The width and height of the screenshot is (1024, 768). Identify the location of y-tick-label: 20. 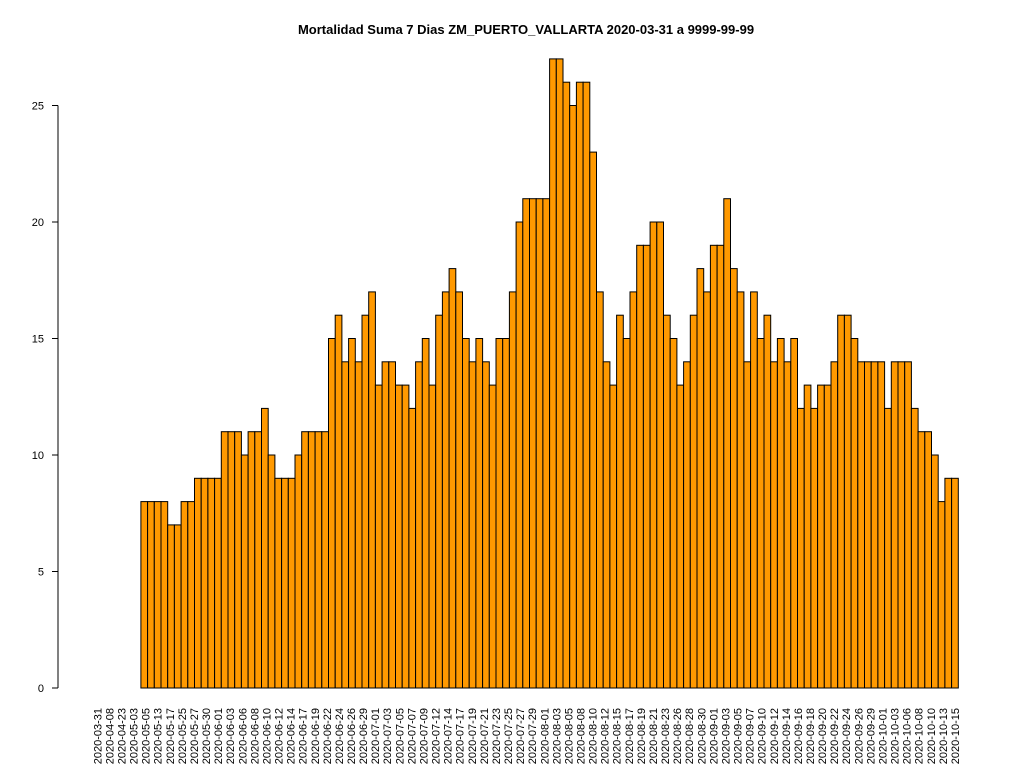
(38, 223).